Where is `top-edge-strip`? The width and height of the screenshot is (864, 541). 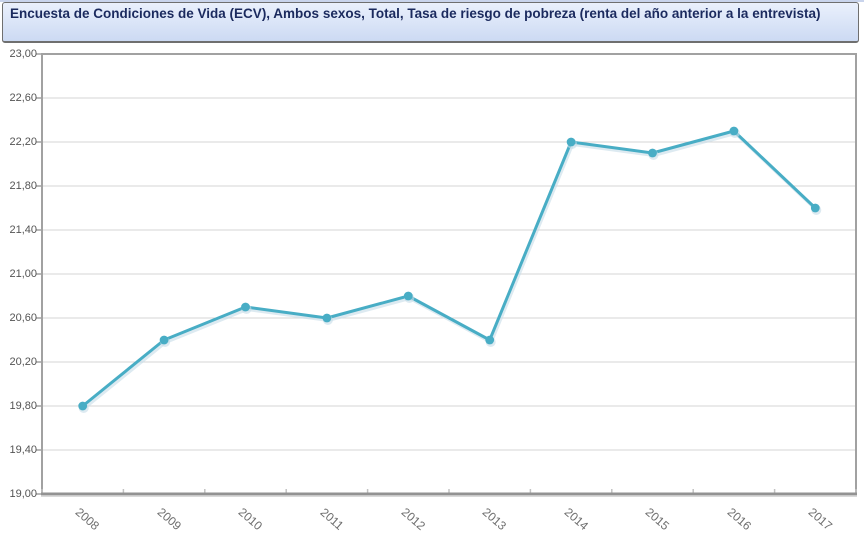 top-edge-strip is located at coordinates (432, 1).